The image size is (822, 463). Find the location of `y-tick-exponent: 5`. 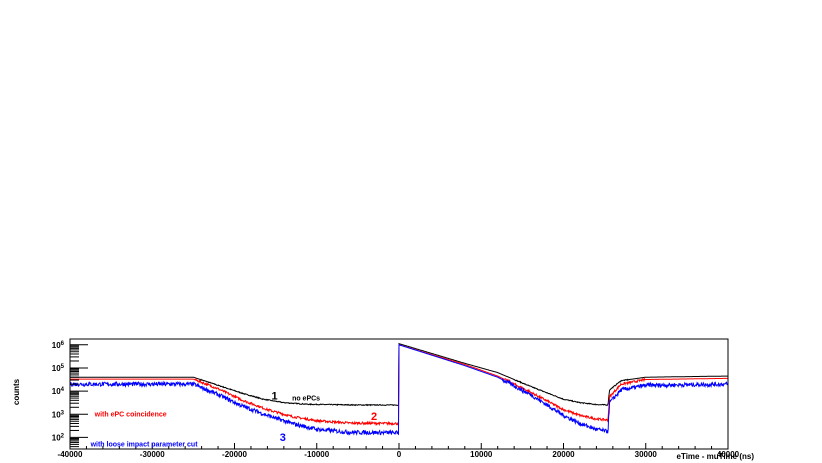

y-tick-exponent: 5 is located at coordinates (63, 367).